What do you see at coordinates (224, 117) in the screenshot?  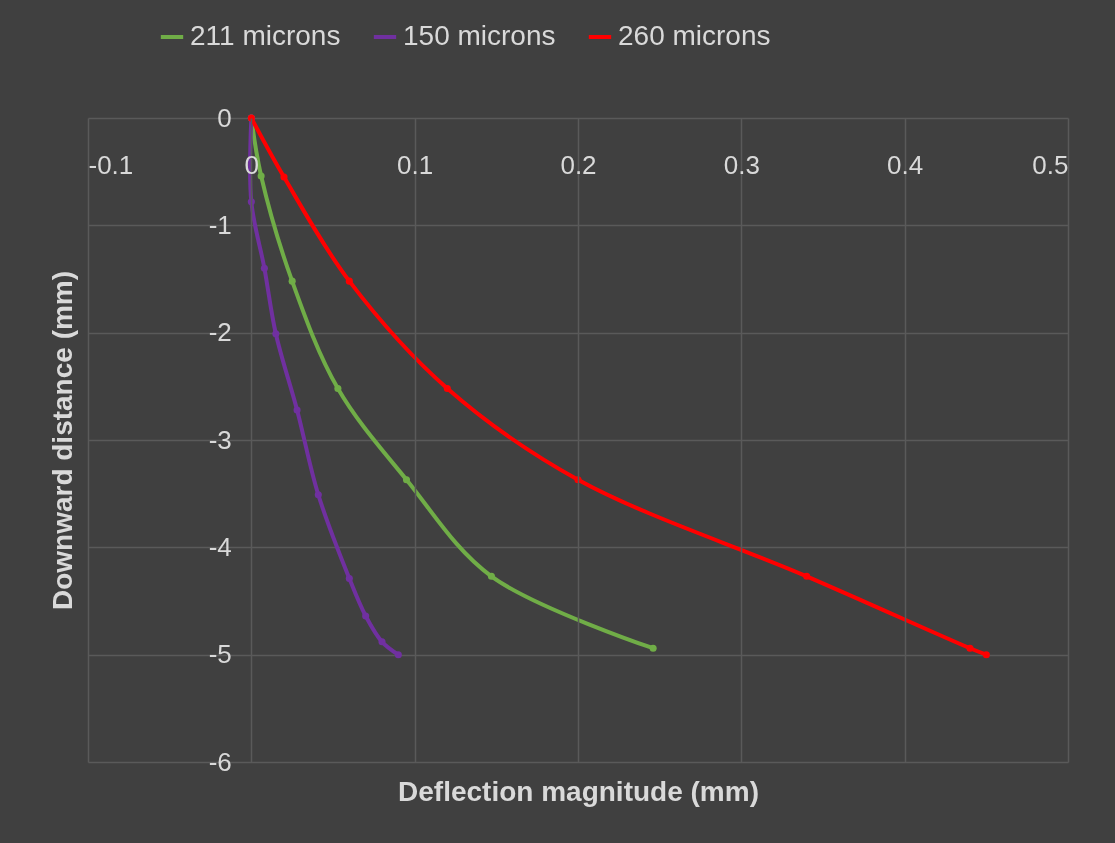 I see `y-tick-label: 0` at bounding box center [224, 117].